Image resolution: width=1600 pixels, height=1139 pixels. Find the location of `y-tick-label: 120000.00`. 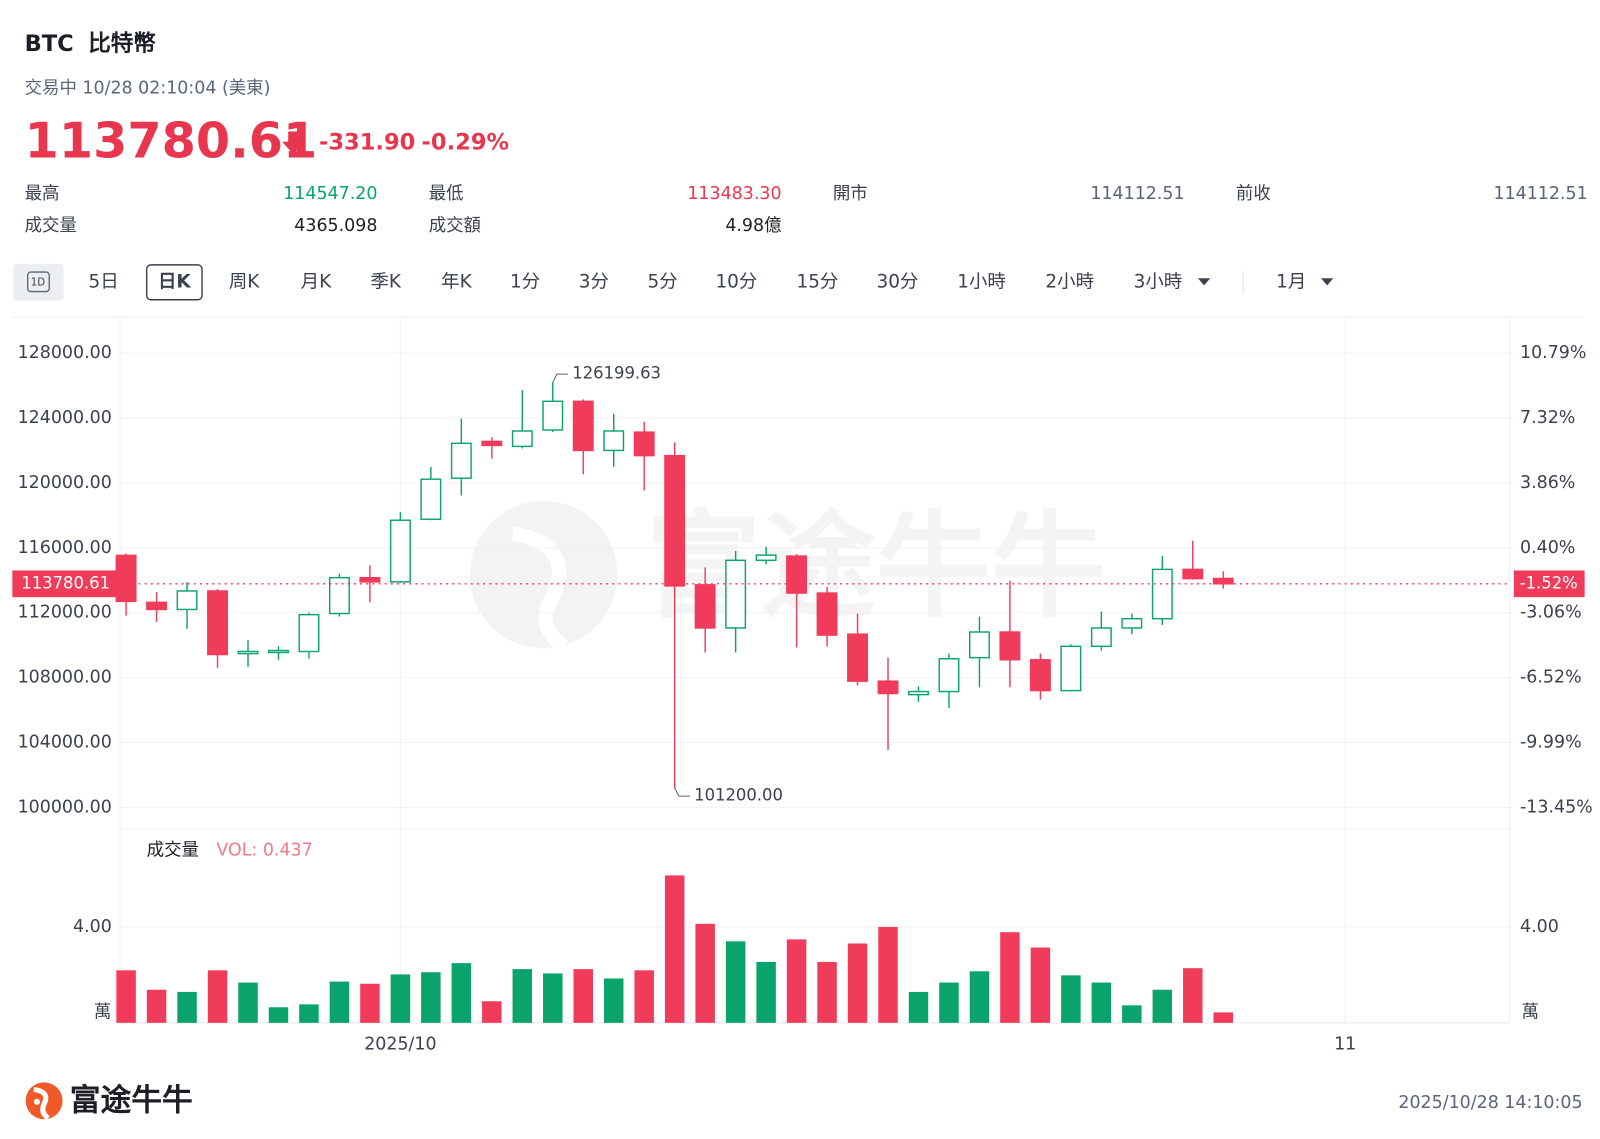

y-tick-label: 120000.00 is located at coordinates (65, 483).